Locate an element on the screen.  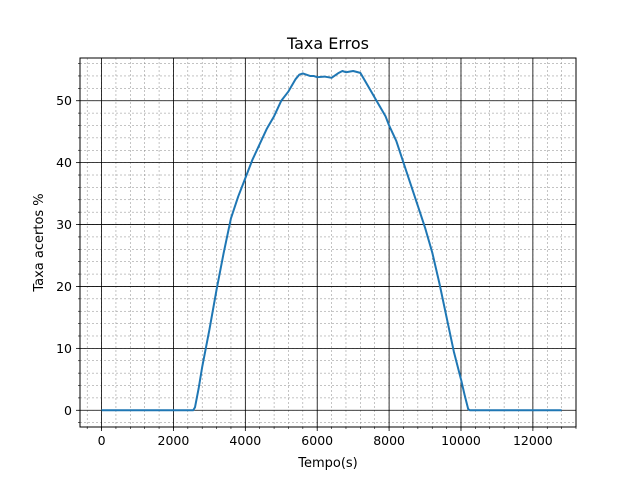
x-tick-label: 2000 is located at coordinates (174, 440).